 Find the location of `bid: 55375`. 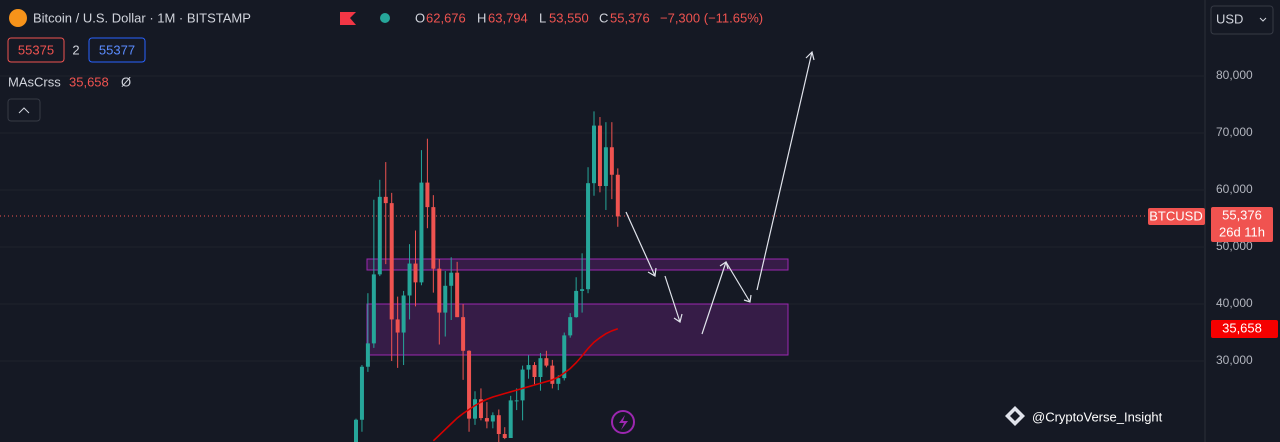

bid: 55375 is located at coordinates (36, 49).